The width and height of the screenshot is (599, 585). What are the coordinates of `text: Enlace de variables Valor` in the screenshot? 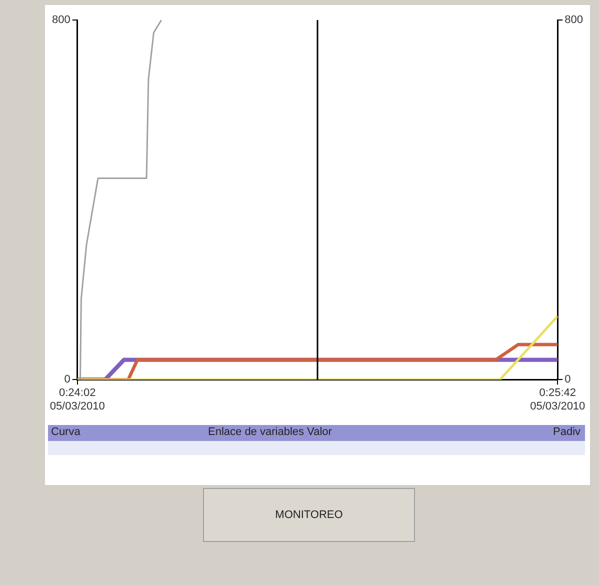 It's located at (270, 432).